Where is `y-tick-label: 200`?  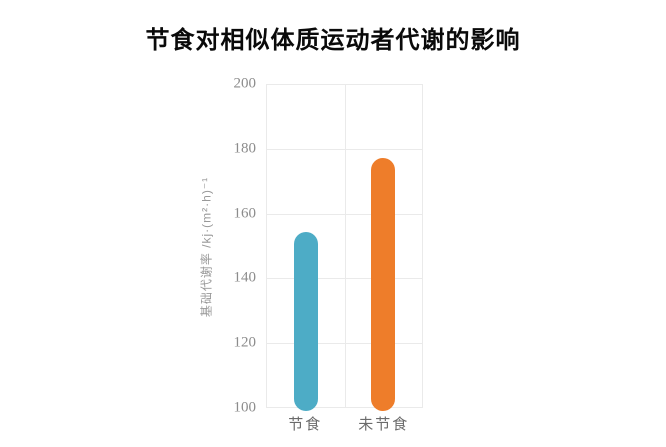
y-tick-label: 200 is located at coordinates (245, 83).